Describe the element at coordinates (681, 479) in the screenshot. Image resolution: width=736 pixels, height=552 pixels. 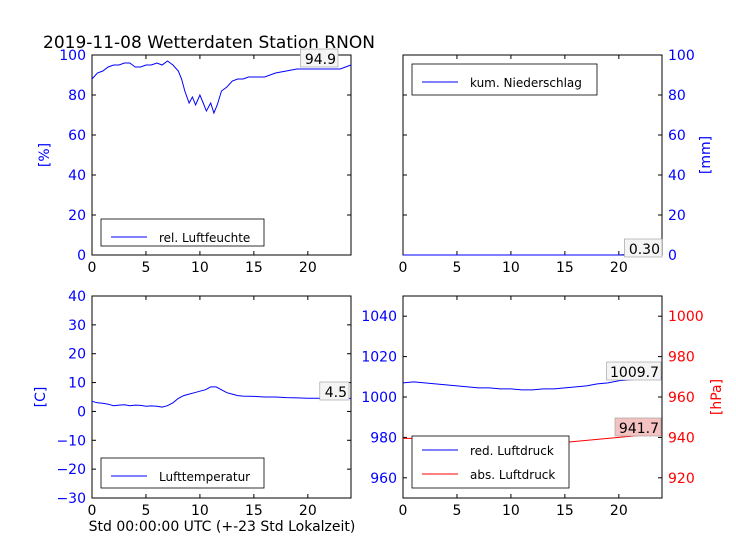
I see `pressure-ytick-right-label: 920` at that location.